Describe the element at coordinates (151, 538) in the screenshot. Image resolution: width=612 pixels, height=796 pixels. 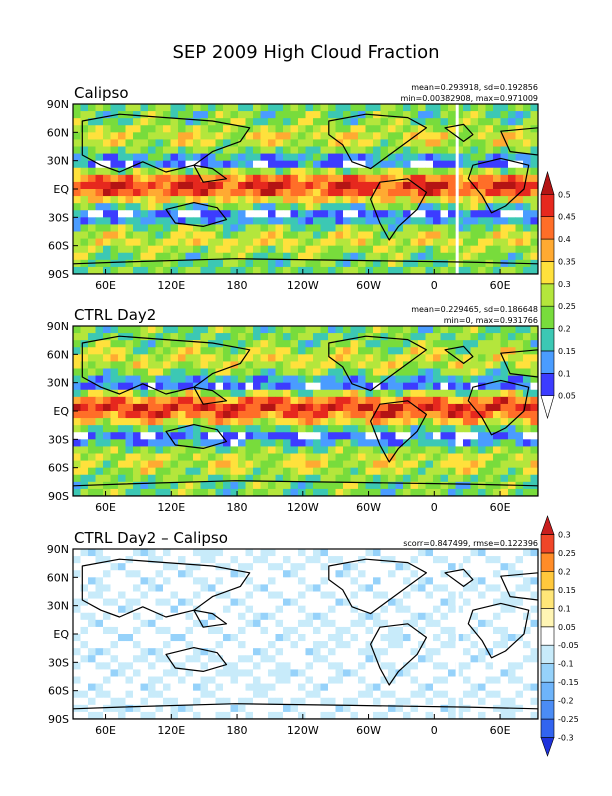
I see `panel-title: CTRL Day2 – Calipso` at that location.